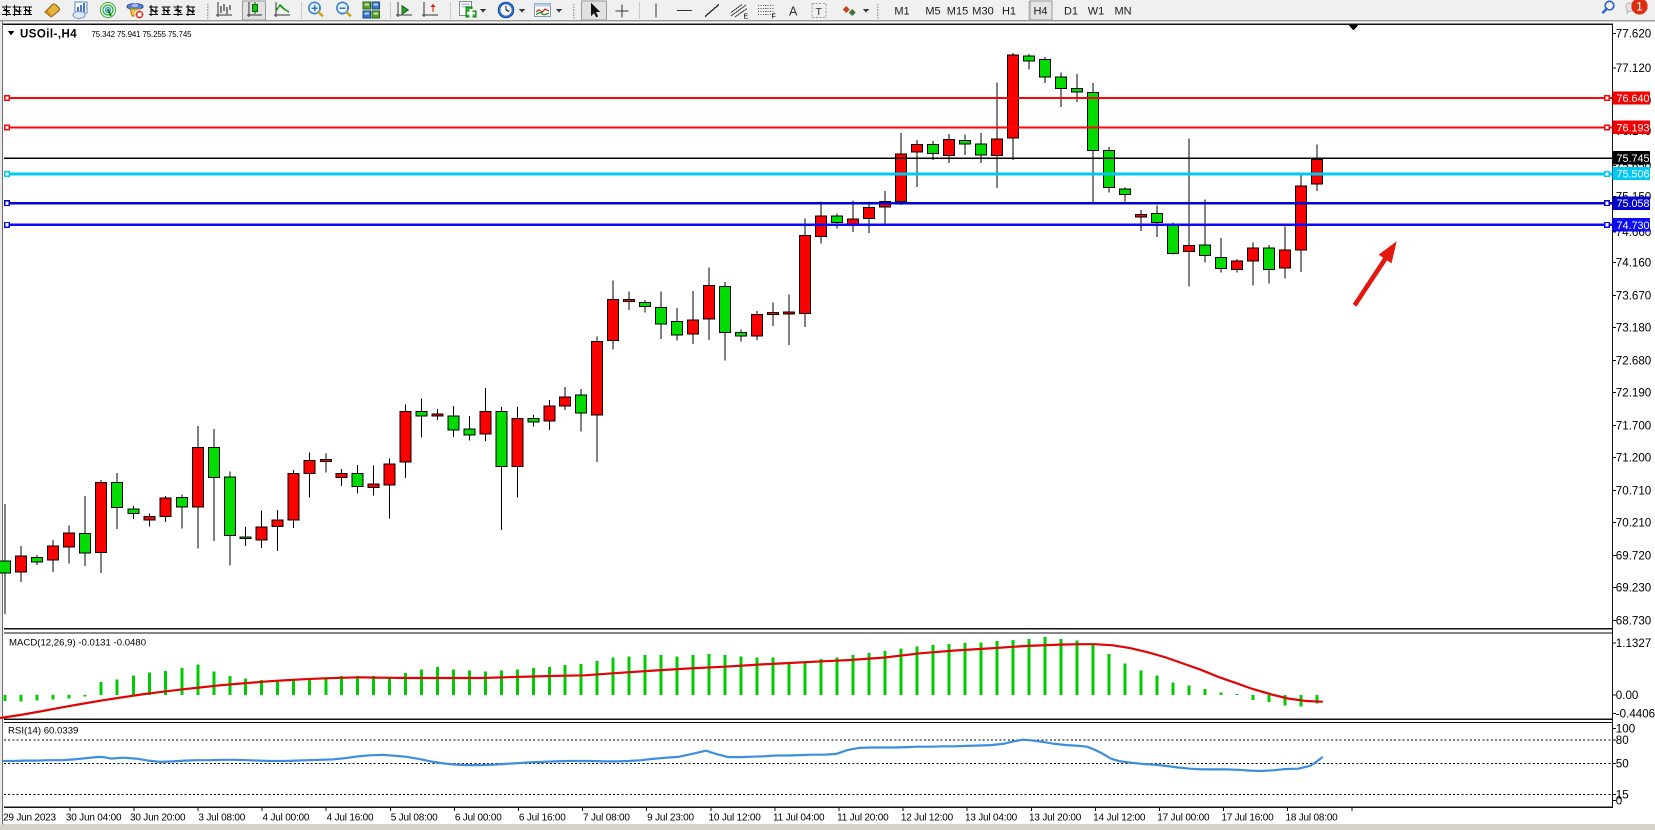 Image resolution: width=1655 pixels, height=830 pixels. Describe the element at coordinates (991, 818) in the screenshot. I see `svg-text: 13 Jul 04:00` at that location.